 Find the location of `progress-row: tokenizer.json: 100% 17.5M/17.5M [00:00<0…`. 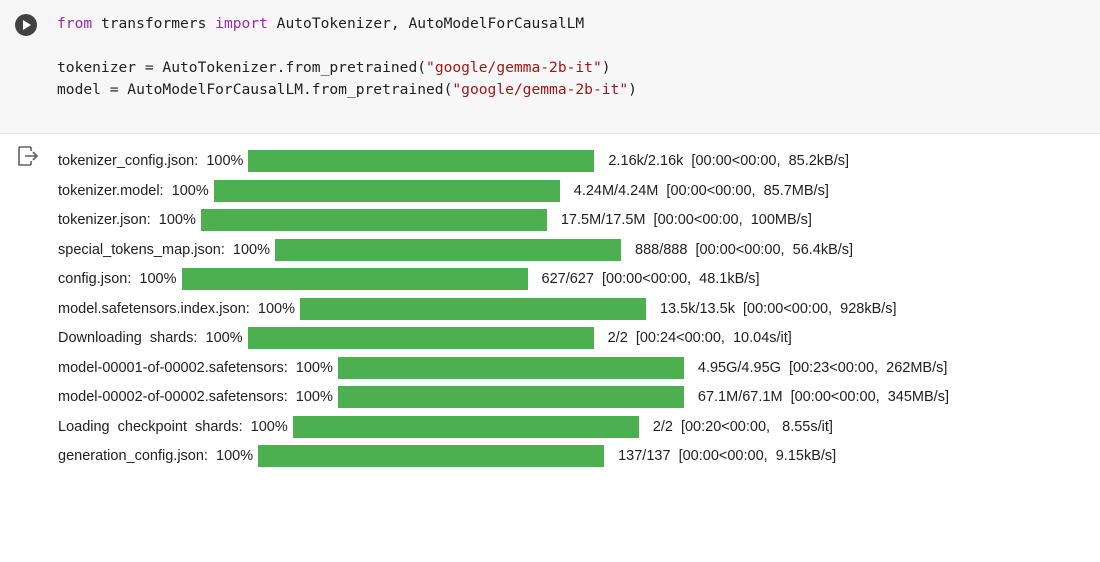

progress-row: tokenizer.json: 100% 17.5M/17.5M [00:00<0… is located at coordinates (503, 220).